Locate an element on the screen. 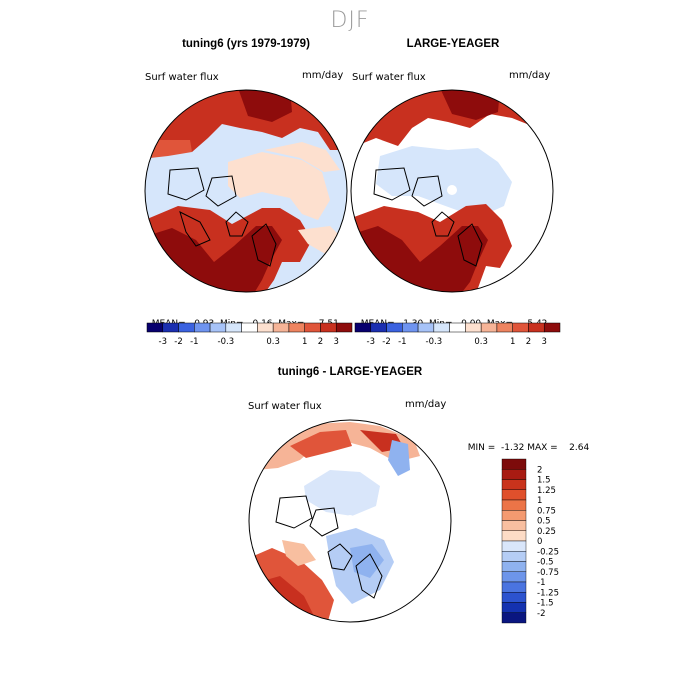 The height and width of the screenshot is (700, 700). panel-1-units-label: mm/day is located at coordinates (323, 75).